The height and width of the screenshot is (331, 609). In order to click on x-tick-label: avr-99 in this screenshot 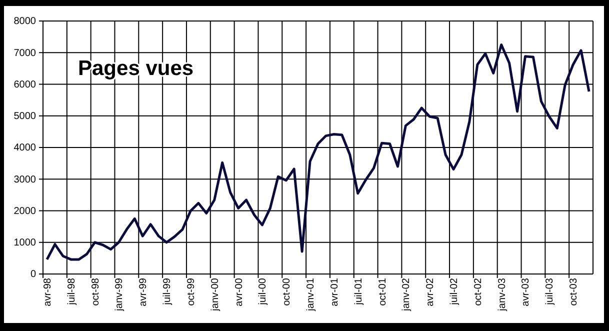, I will do `click(144, 292)`.